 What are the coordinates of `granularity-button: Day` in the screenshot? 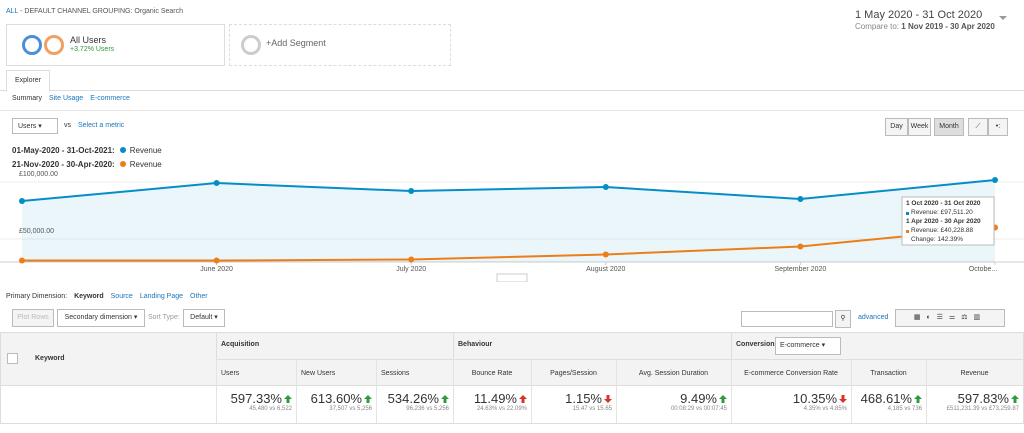 It's located at (896, 127).